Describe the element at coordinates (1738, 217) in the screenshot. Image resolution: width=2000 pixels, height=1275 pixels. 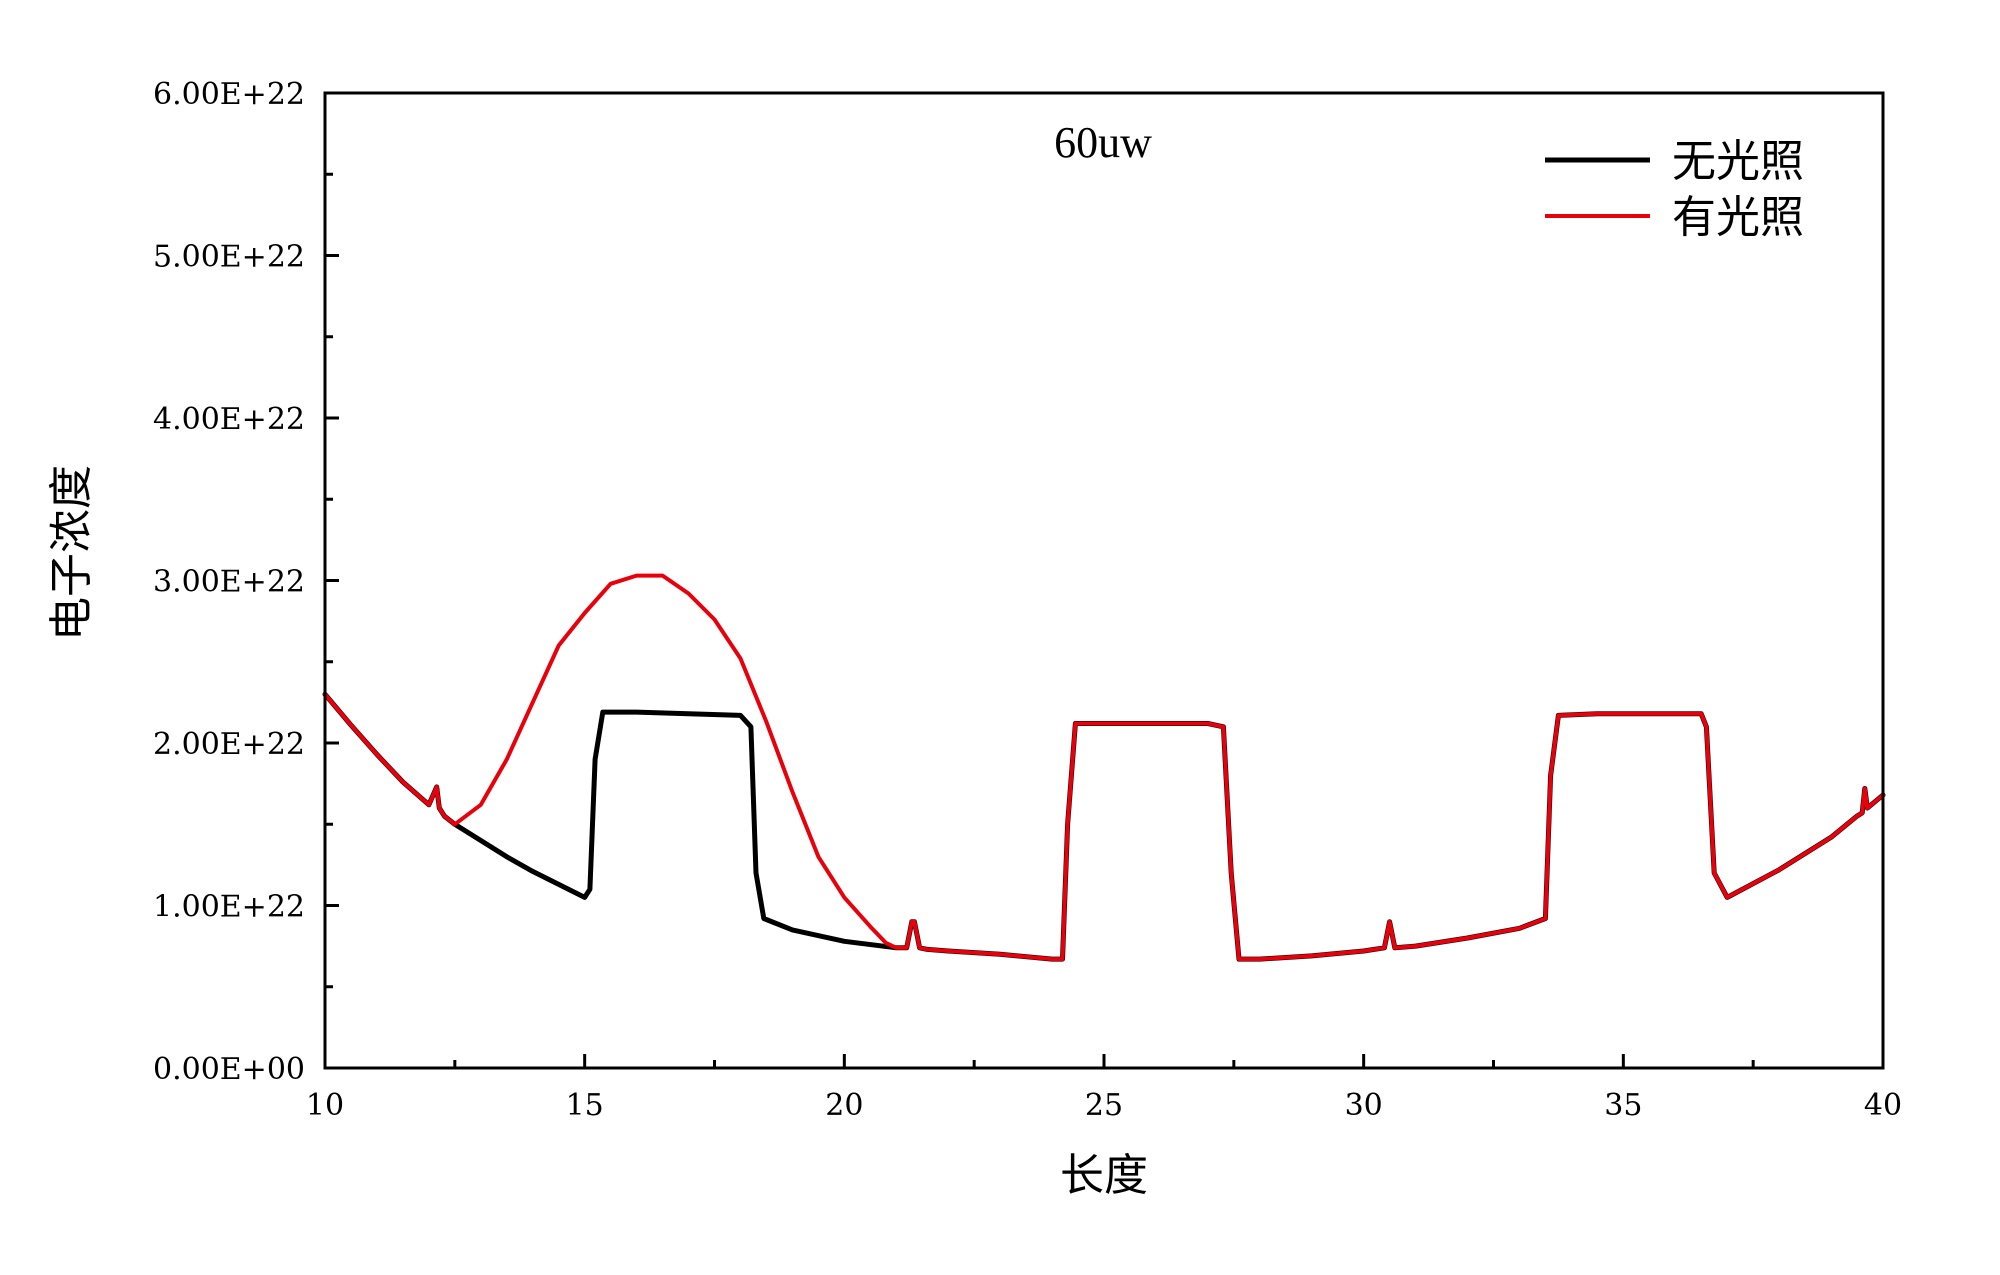
I see `legend-label-with-light: 有光照` at that location.